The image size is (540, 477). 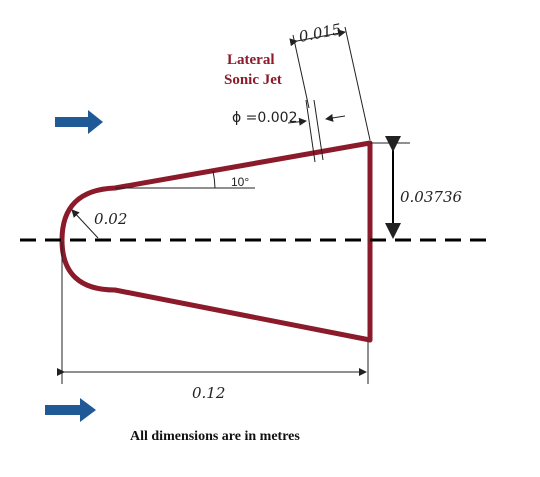 I want to click on height-label: 0.03736, so click(x=431, y=197).